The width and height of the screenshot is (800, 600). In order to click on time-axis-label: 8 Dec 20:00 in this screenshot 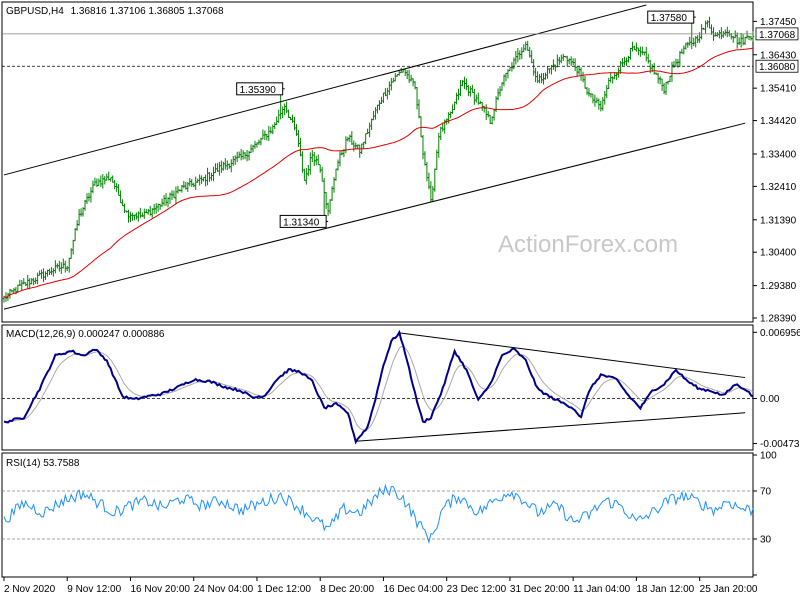, I will do `click(347, 589)`.